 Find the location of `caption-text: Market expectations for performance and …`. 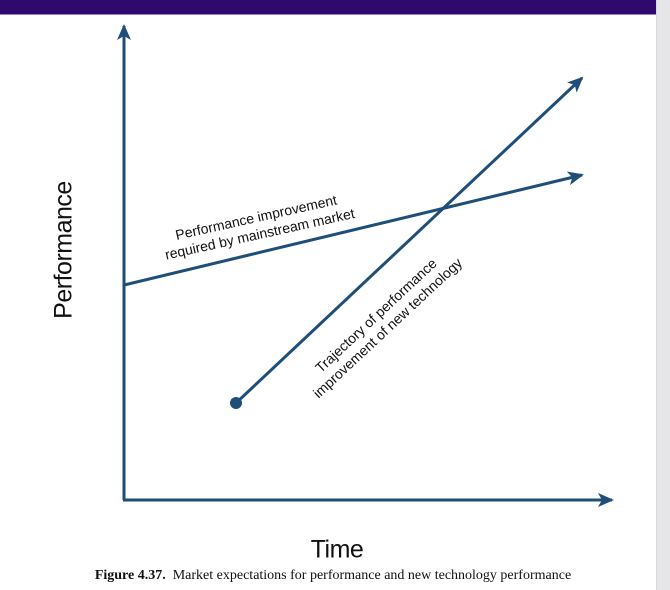

caption-text: Market expectations for performance and … is located at coordinates (372, 575).